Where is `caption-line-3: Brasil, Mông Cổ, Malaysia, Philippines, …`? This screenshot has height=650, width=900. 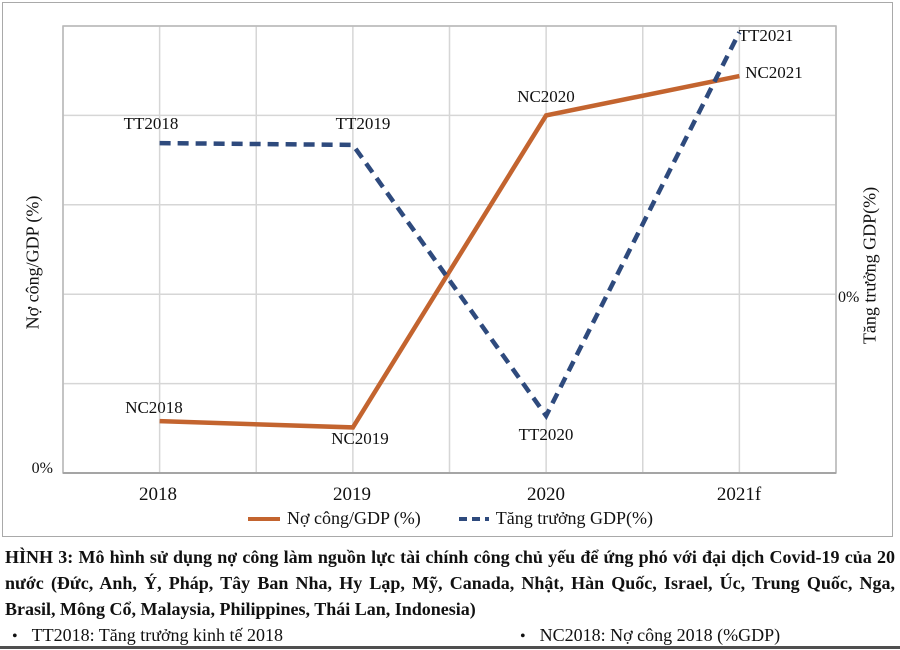 caption-line-3: Brasil, Mông Cổ, Malaysia, Philippines, … is located at coordinates (240, 609).